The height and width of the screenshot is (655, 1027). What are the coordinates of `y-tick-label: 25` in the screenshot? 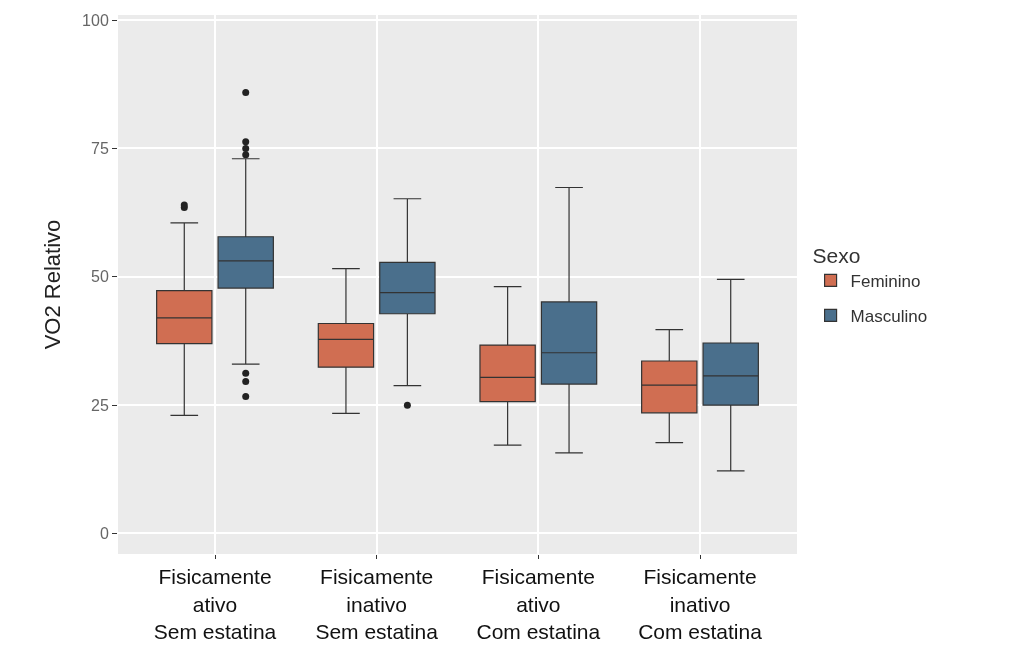 It's located at (100, 405).